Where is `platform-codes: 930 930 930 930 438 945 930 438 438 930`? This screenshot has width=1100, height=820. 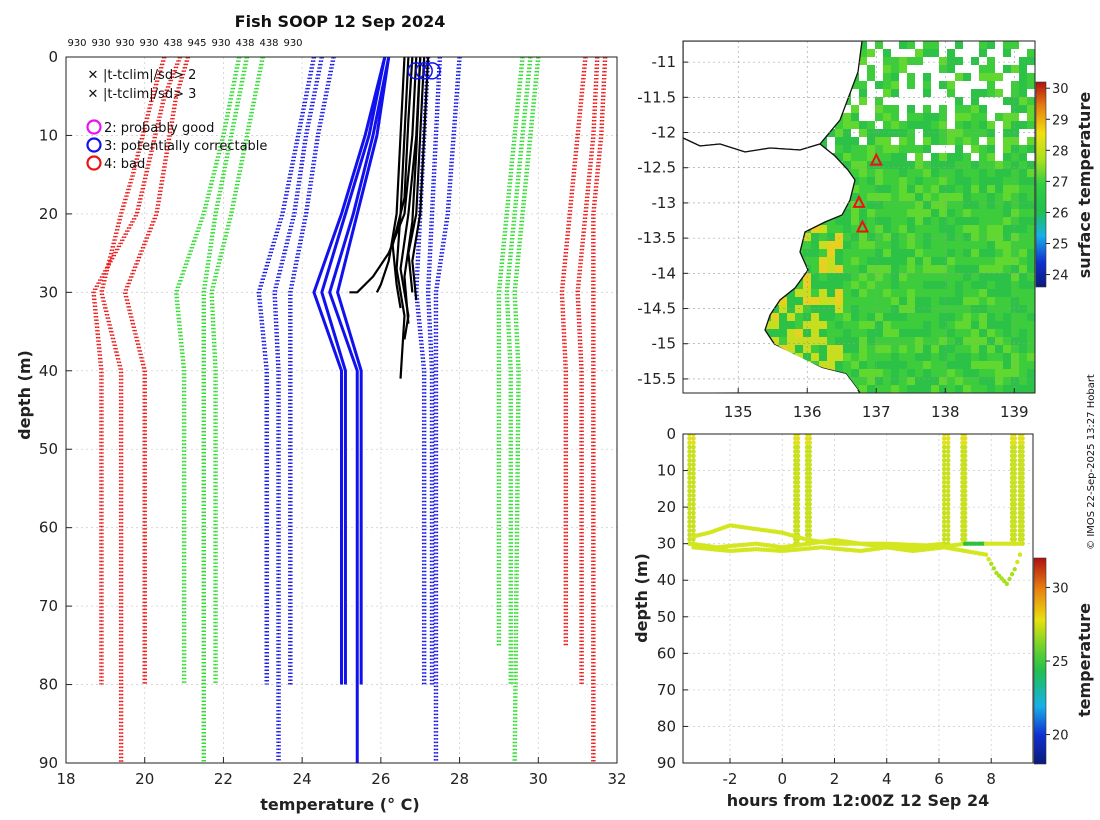
platform-codes: 930 930 930 930 438 945 930 438 438 930 is located at coordinates (184, 43).